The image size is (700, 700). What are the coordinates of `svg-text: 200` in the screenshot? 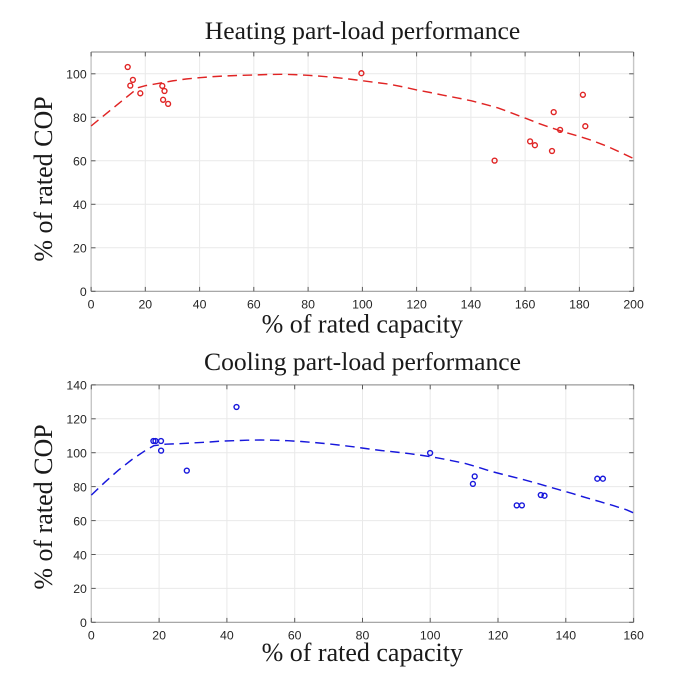 It's located at (633, 305).